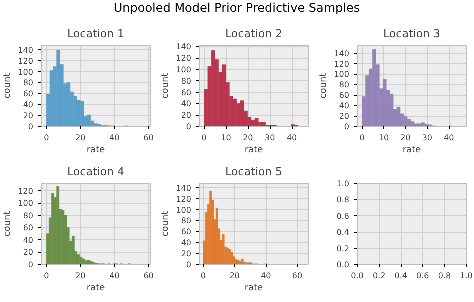  Describe the element at coordinates (237, 8) in the screenshot. I see `text: Unpooled Model Prior Predictive Samples` at that location.